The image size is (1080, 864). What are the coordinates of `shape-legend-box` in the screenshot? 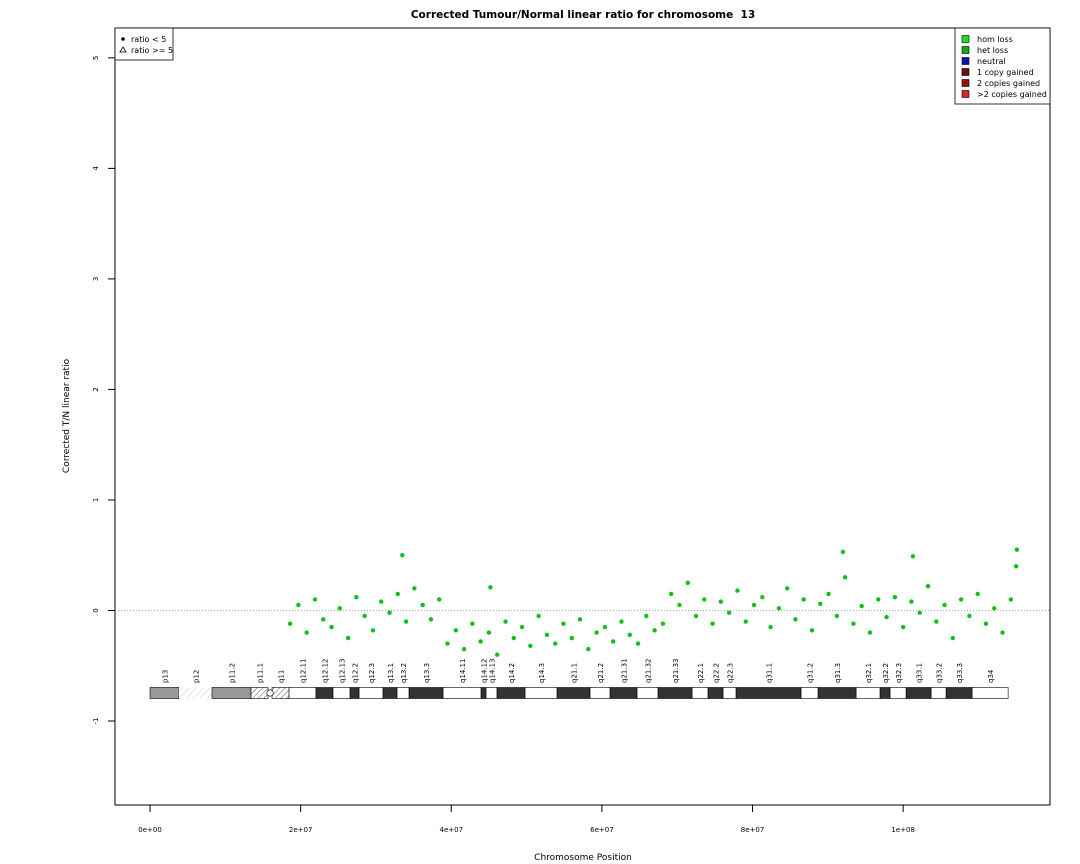 It's located at (144, 44).